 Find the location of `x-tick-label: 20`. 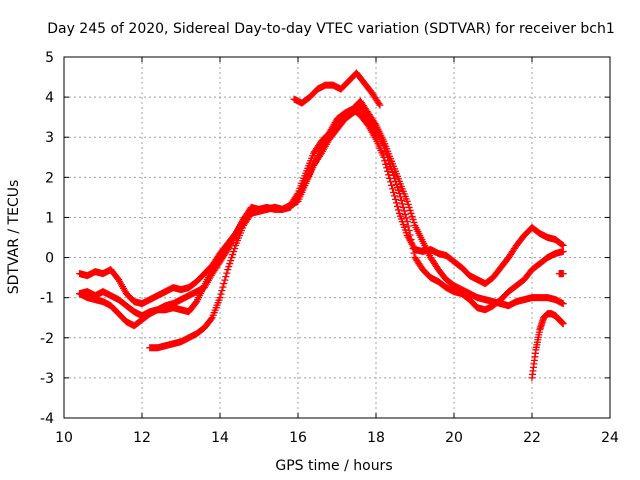

x-tick-label: 20 is located at coordinates (454, 438).